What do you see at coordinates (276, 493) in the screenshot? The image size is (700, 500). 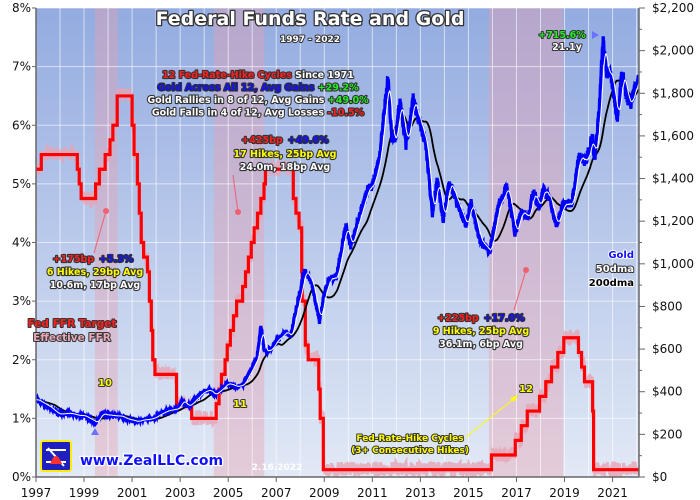 I see `x-tick-label: 2007` at bounding box center [276, 493].